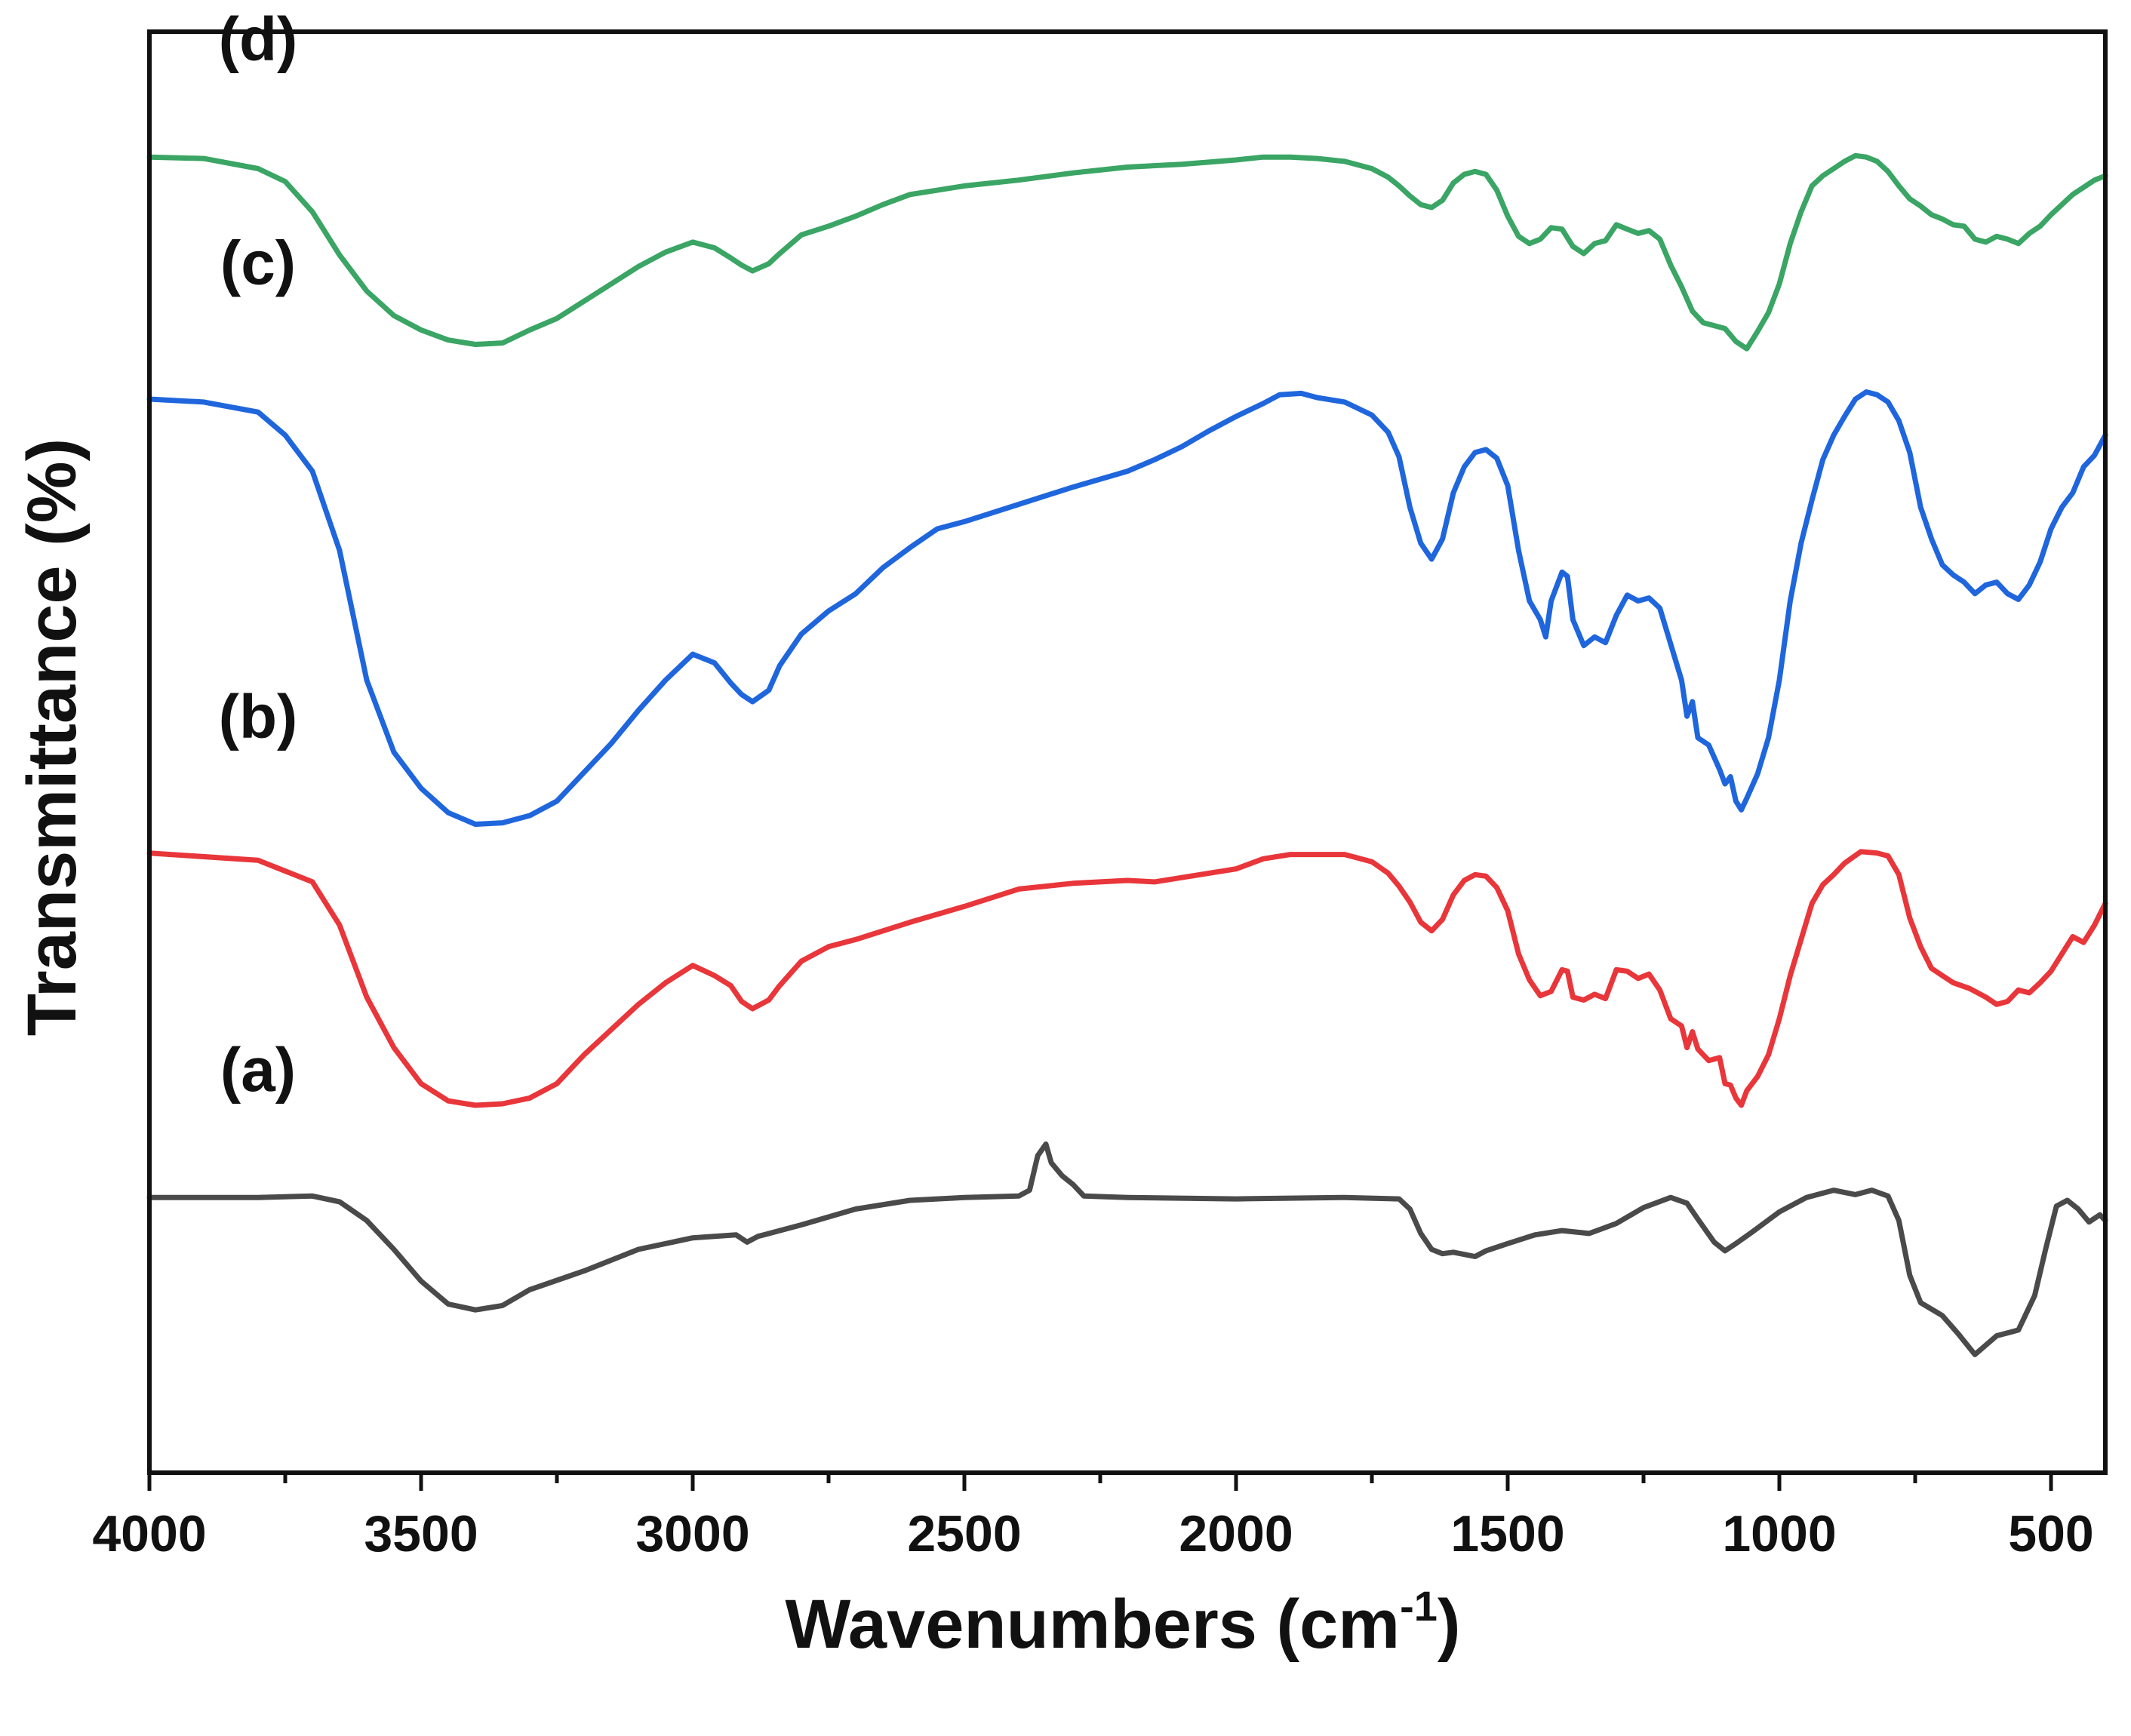 The height and width of the screenshot is (1736, 2131). What do you see at coordinates (1450, 1625) in the screenshot?
I see `x-axis-title-close: )` at bounding box center [1450, 1625].